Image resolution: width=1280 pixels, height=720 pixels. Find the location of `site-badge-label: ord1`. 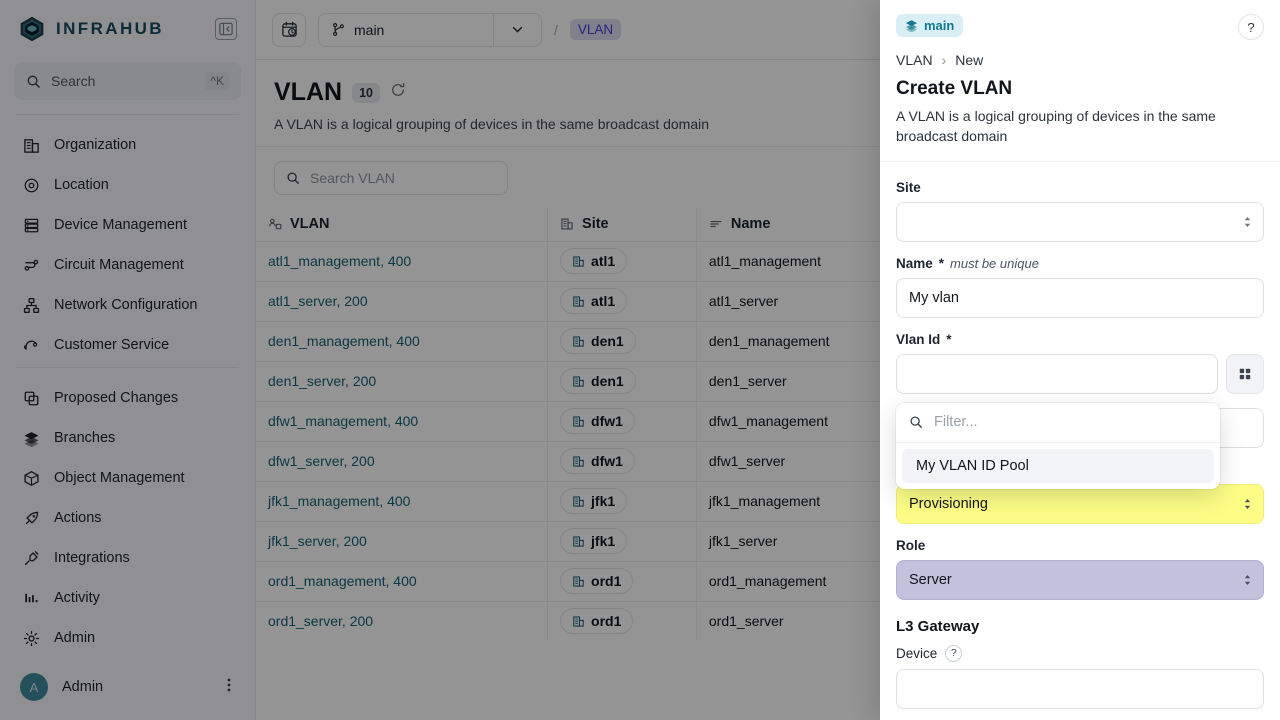

site-badge-label: ord1 is located at coordinates (606, 581).